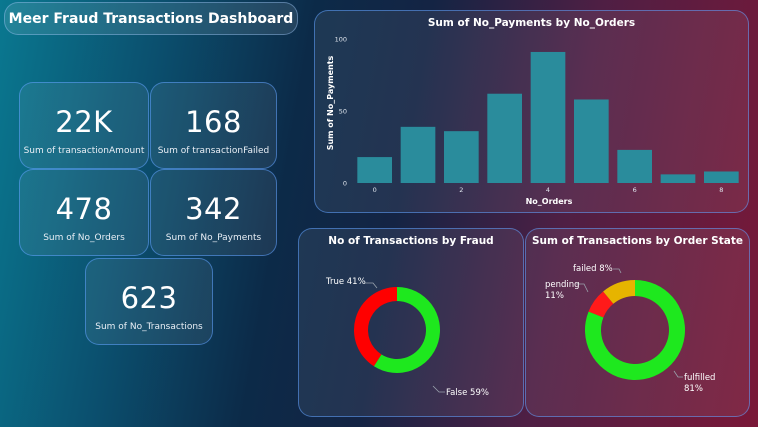 Image resolution: width=758 pixels, height=427 pixels. I want to click on fraud-donut-chart: True 41% False 59%, so click(407, 337).